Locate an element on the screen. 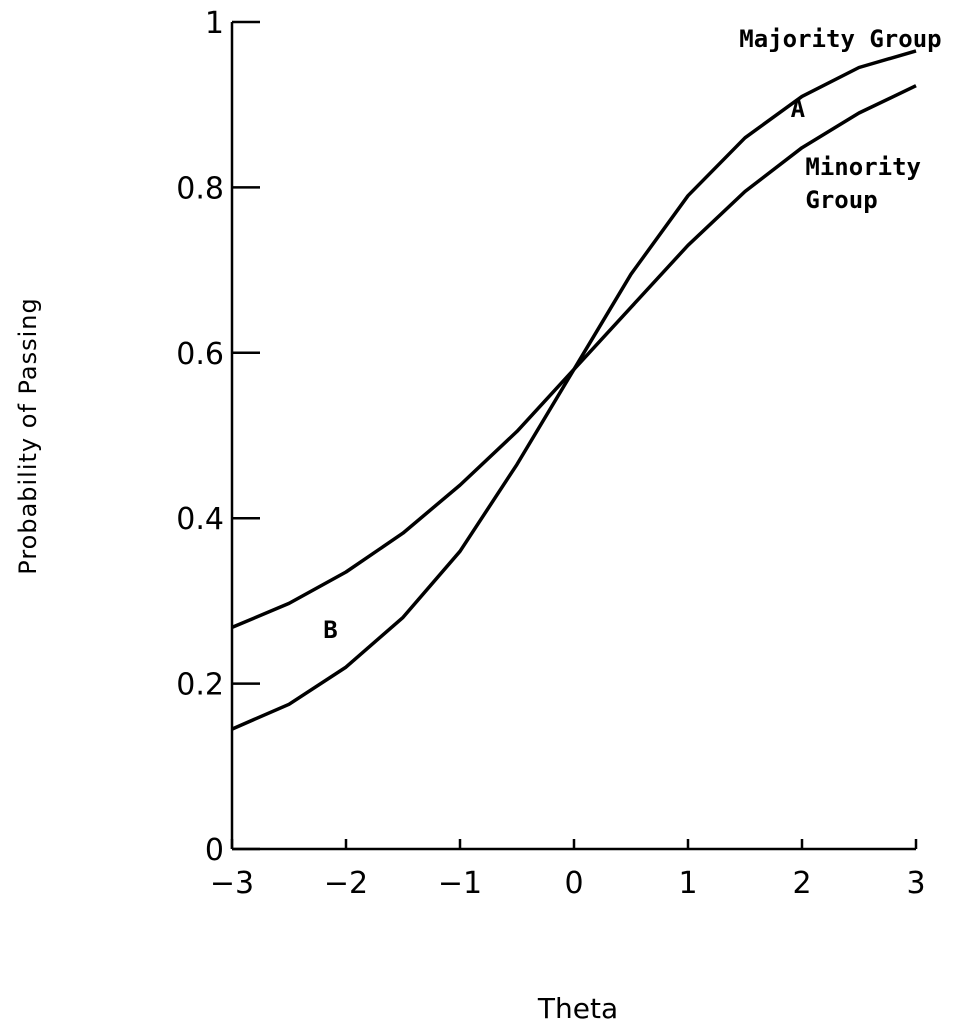 This screenshot has width=958, height=1034. x-tick-label: 2 is located at coordinates (801, 883).